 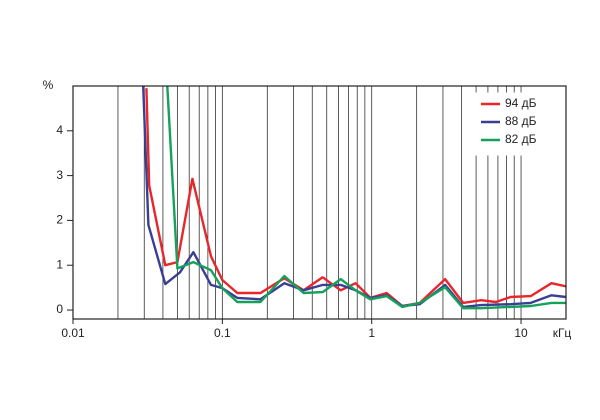 What do you see at coordinates (521, 333) in the screenshot?
I see `x-tick-label: 10` at bounding box center [521, 333].